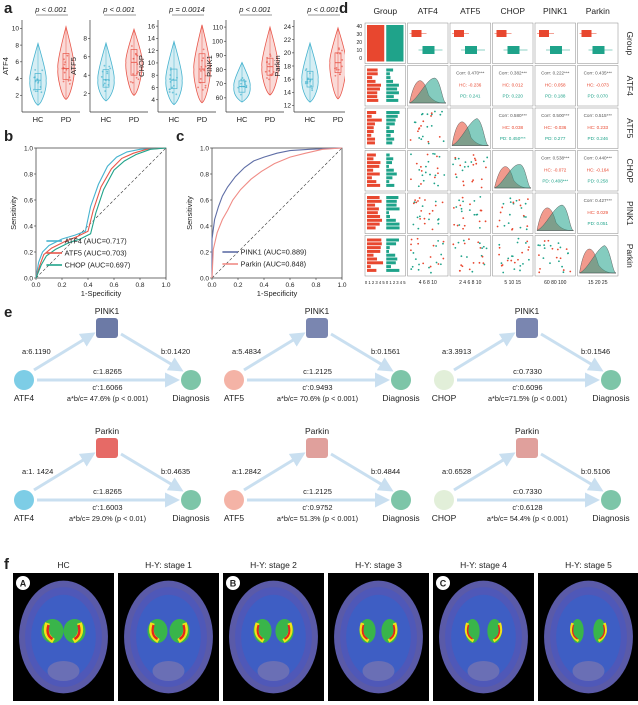 The width and height of the screenshot is (638, 705). I want to click on corr-hc: HC: 0.012, so click(512, 85).